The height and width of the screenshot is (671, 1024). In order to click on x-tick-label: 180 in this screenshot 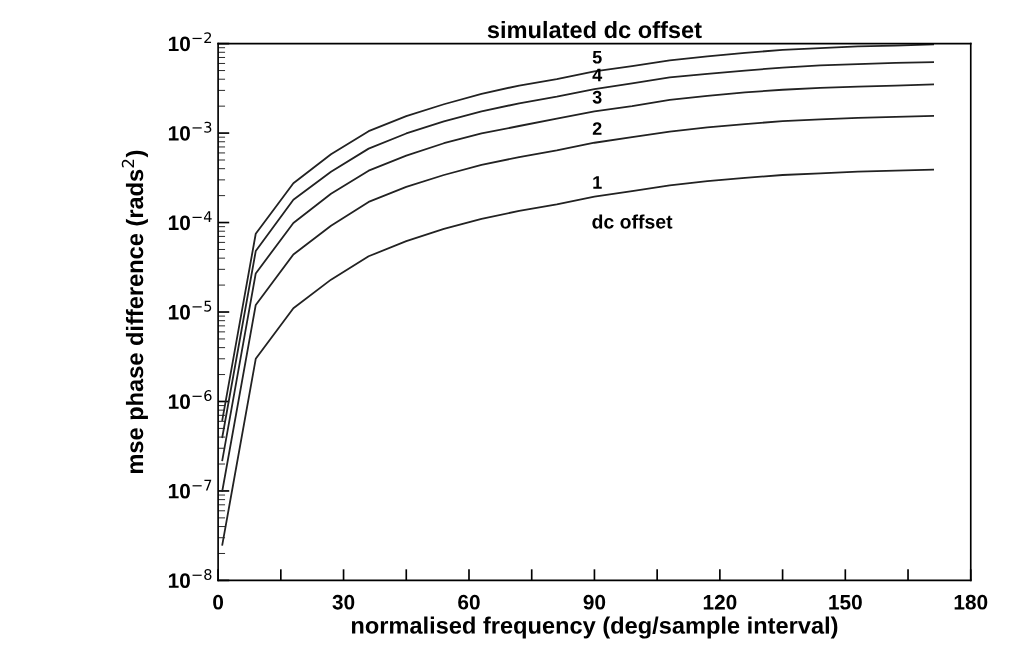, I will do `click(971, 602)`.